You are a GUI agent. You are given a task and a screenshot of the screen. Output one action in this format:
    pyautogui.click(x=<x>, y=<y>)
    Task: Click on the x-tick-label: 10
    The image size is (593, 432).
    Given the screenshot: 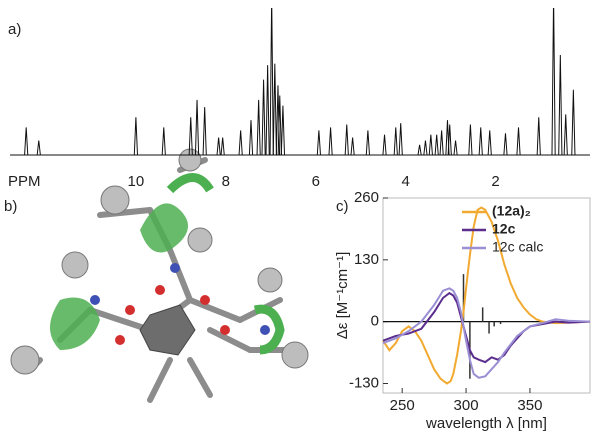 What is the action you would take?
    pyautogui.click(x=136, y=181)
    